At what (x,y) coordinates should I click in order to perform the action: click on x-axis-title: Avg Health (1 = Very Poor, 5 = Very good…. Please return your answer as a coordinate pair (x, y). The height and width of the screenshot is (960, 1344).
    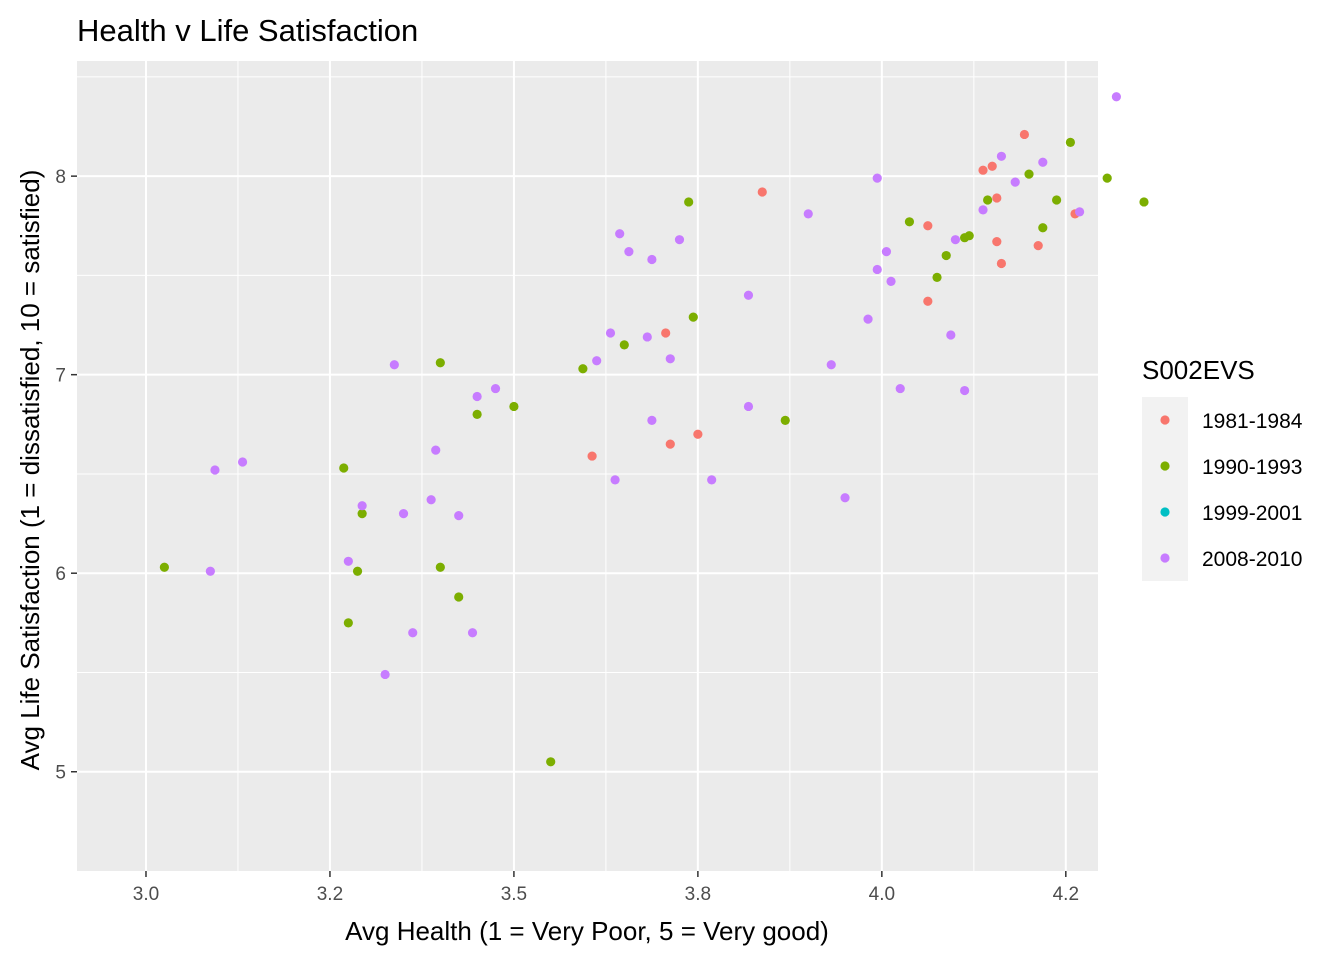
    Looking at the image, I should click on (587, 931).